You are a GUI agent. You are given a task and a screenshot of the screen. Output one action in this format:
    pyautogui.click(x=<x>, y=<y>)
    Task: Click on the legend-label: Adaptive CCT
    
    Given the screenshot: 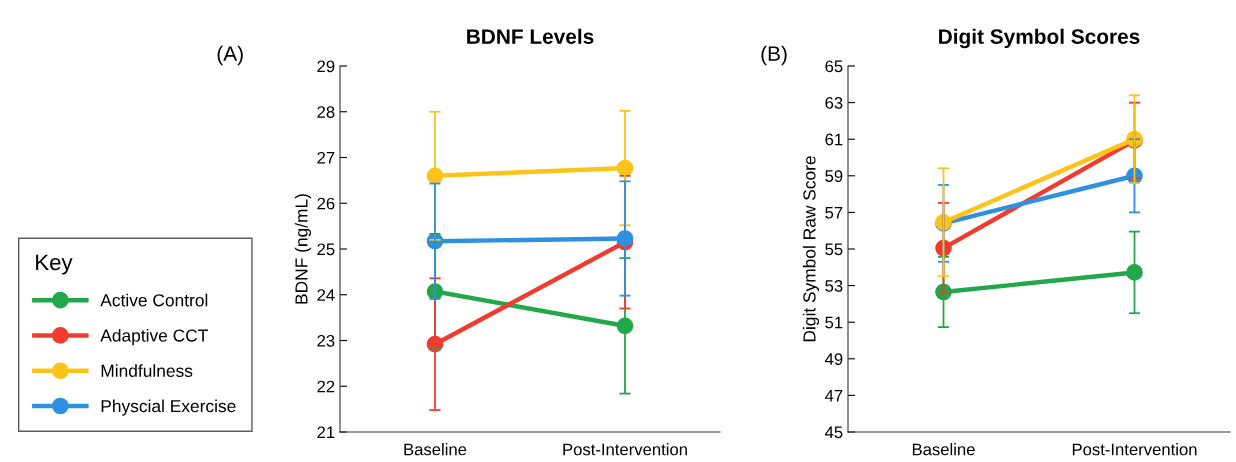 What is the action you would take?
    pyautogui.click(x=154, y=337)
    